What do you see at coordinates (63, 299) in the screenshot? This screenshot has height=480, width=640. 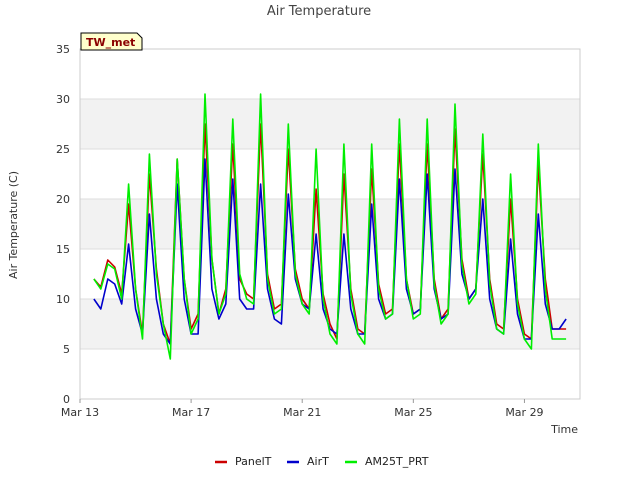 I see `y-tick-label: 10` at bounding box center [63, 299].